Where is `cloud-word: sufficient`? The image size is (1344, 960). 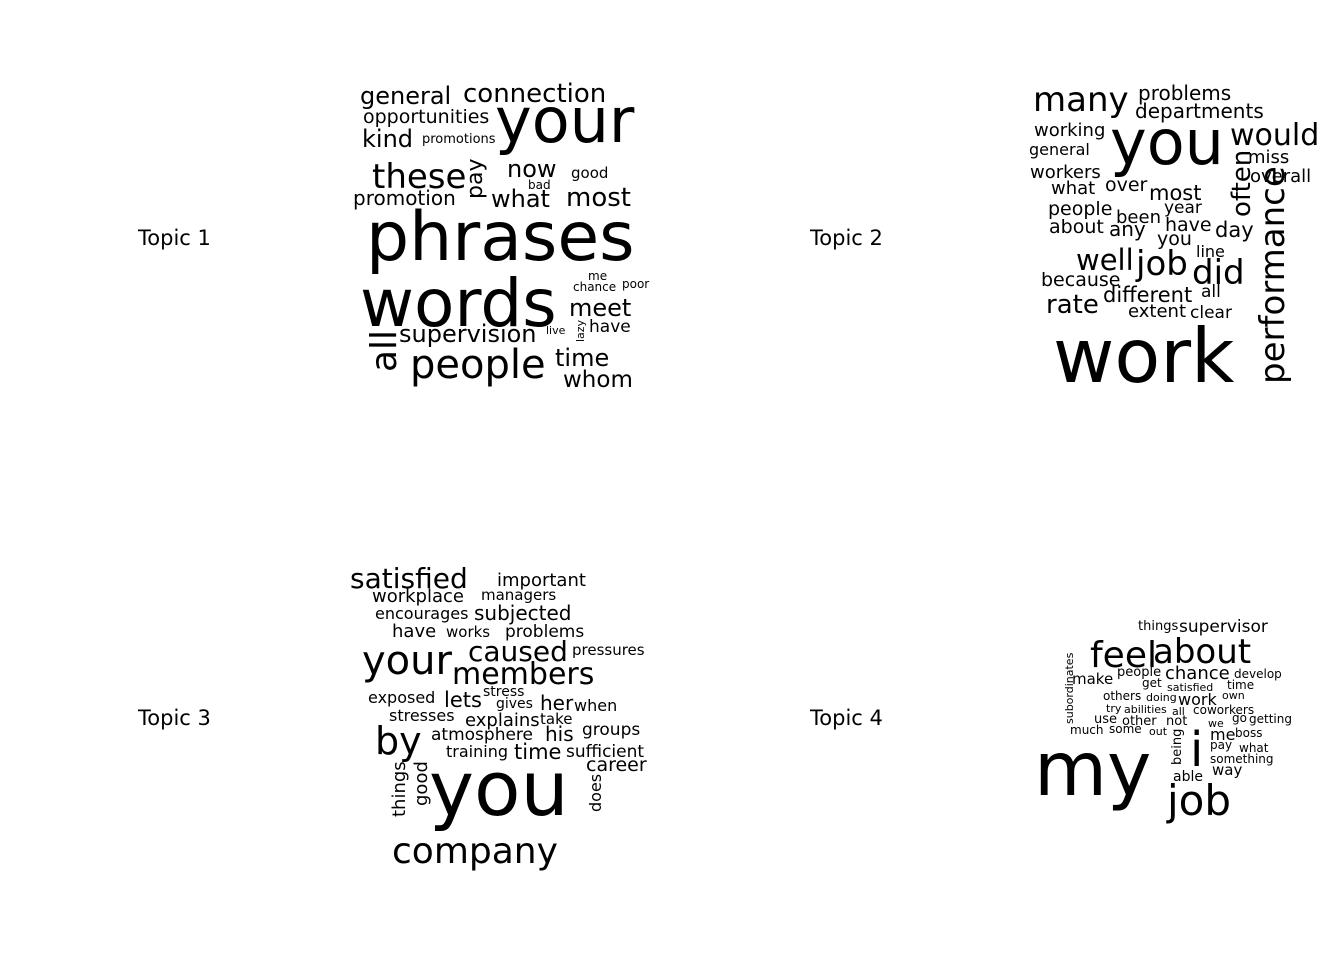 cloud-word: sufficient is located at coordinates (605, 752).